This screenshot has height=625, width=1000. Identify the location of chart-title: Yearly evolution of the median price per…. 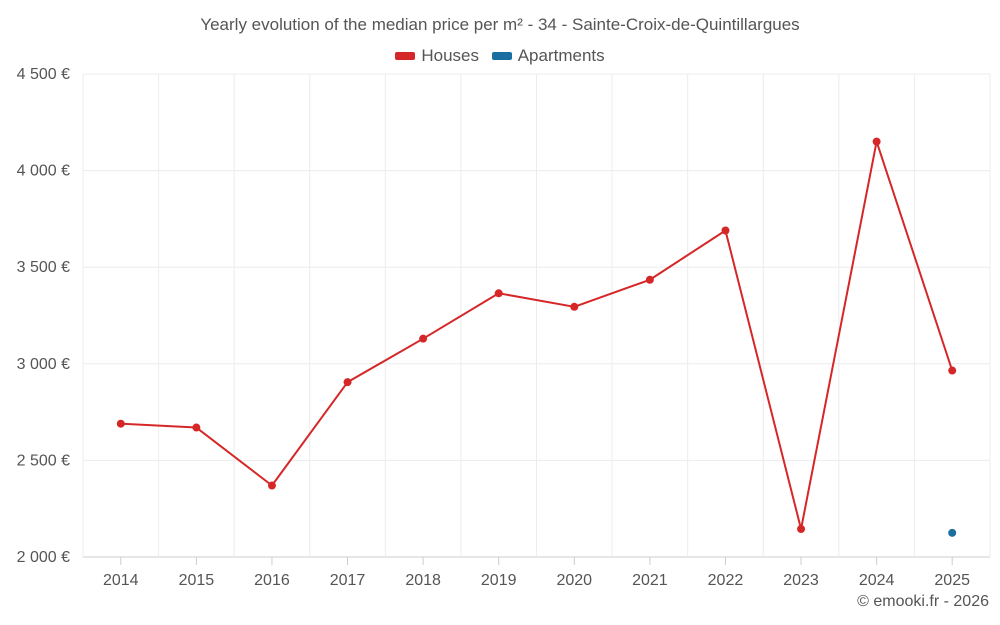
(500, 24).